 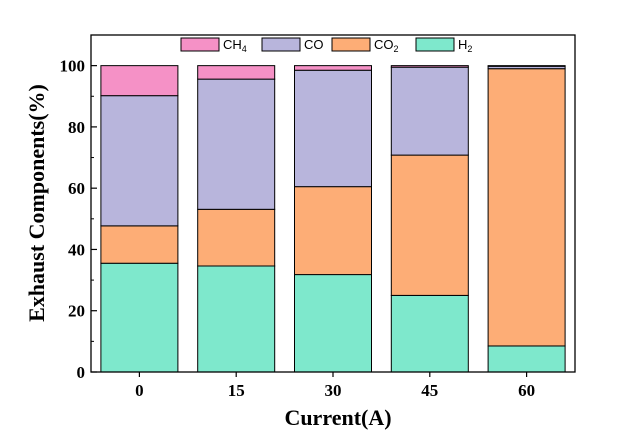 I want to click on x-axis: 0 15 30 45 60, so click(x=335, y=386).